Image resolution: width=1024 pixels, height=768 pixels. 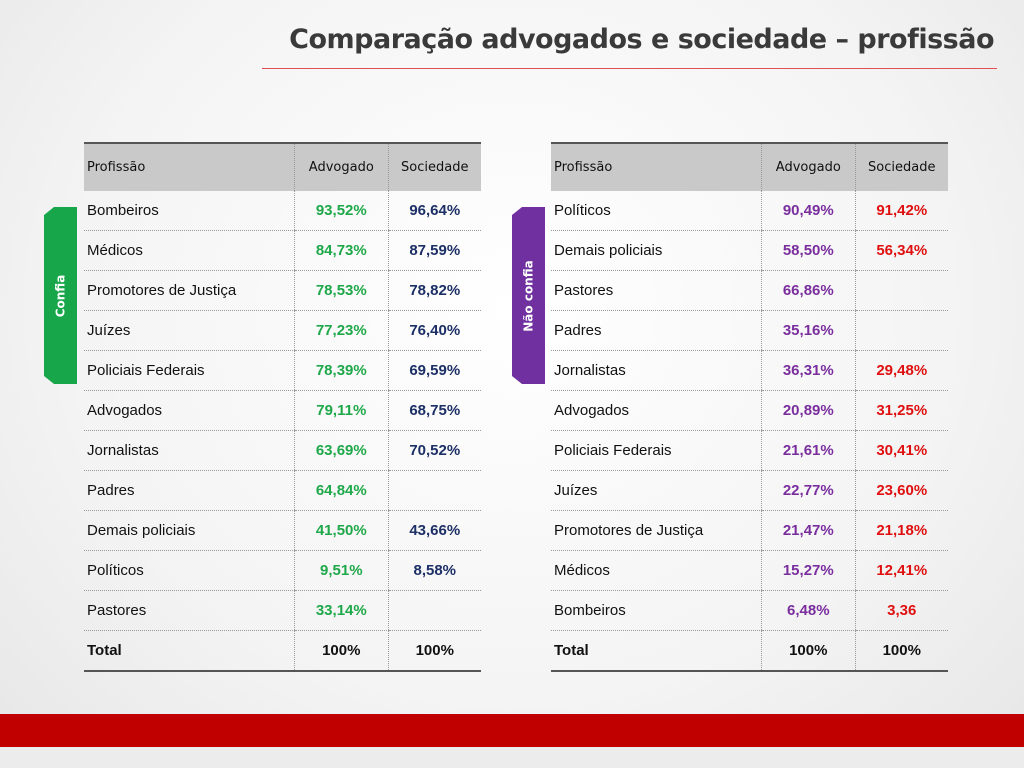 What do you see at coordinates (808, 410) in the screenshot?
I see `row-advogado: 20,89%` at bounding box center [808, 410].